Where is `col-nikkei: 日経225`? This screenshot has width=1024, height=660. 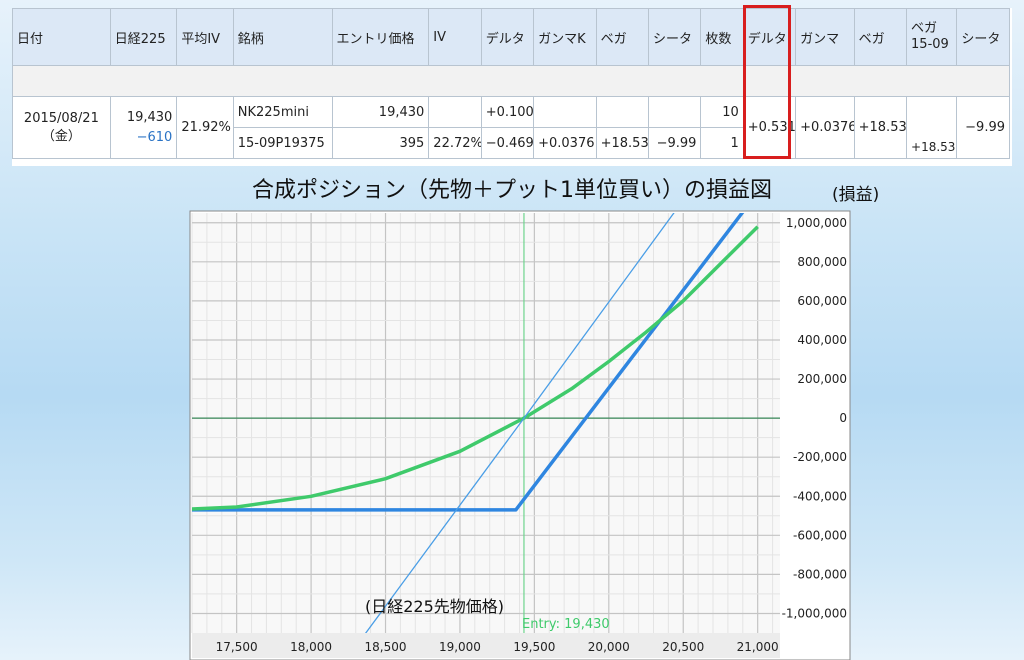 col-nikkei: 日経225 is located at coordinates (143, 37).